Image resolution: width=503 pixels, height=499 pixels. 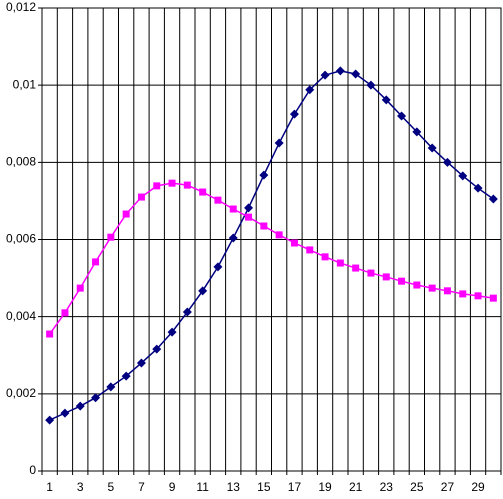 What do you see at coordinates (448, 487) in the screenshot?
I see `x-tick-label: 27` at bounding box center [448, 487].